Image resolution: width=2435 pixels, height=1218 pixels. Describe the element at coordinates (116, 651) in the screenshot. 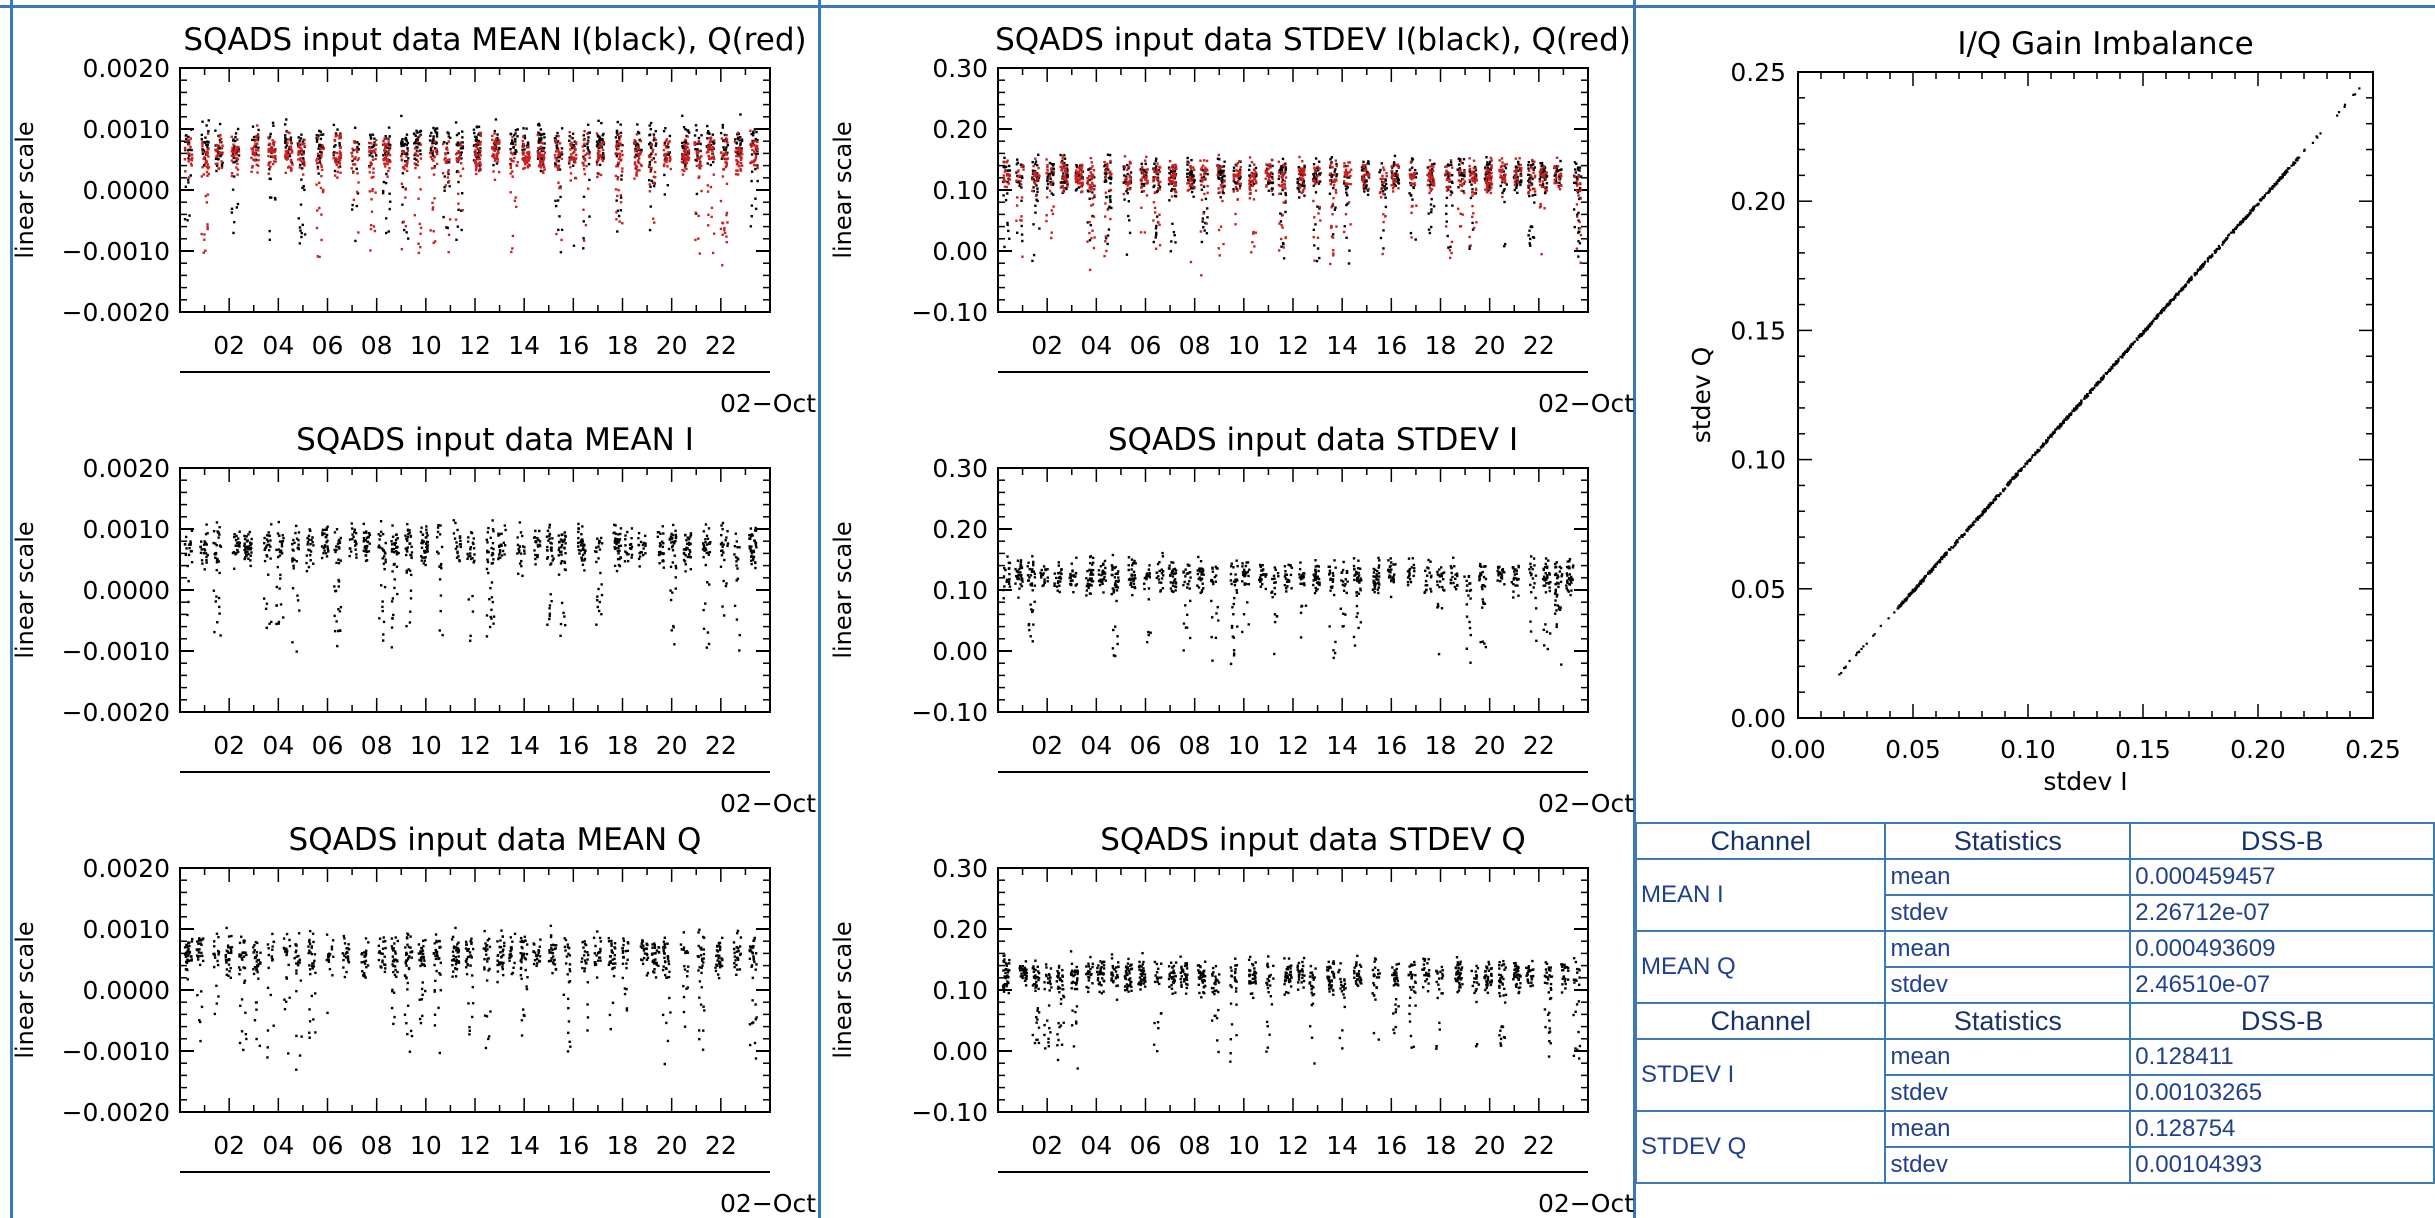

I see `y-tick-label: −0.0010` at that location.